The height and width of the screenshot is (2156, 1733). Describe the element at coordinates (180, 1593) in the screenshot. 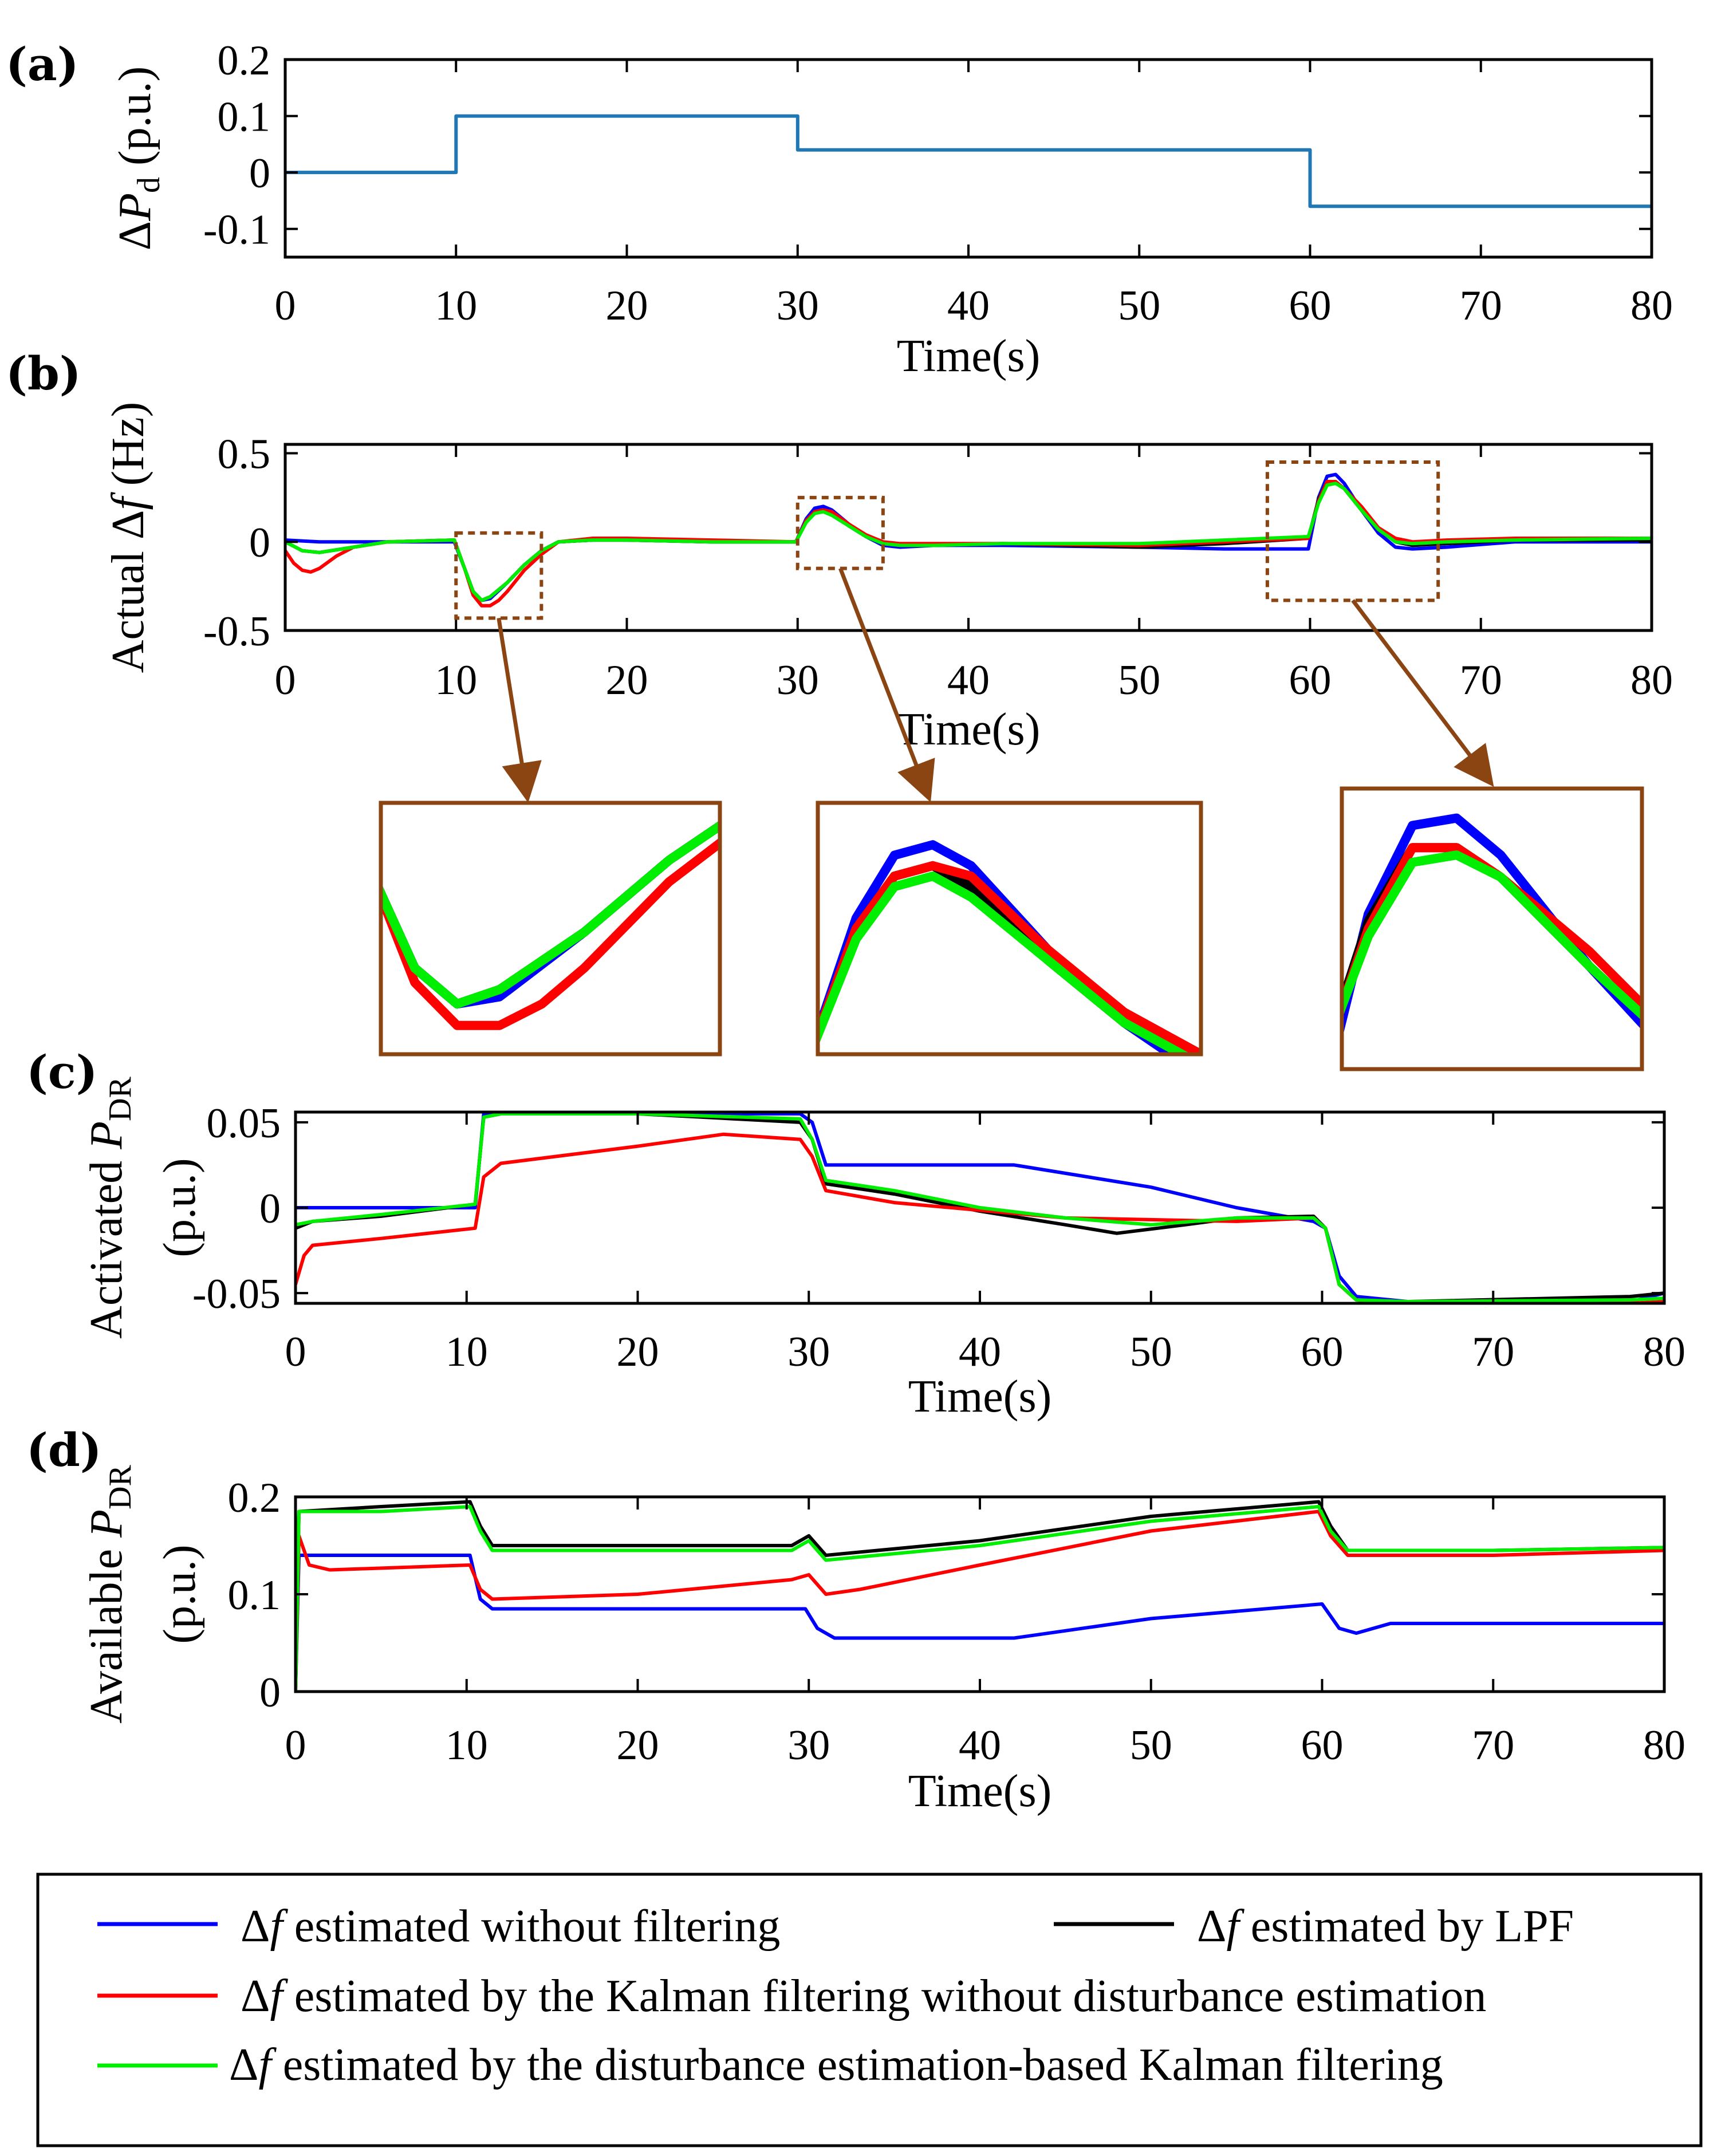

I see `panel-d-ylabel-units: (p.u.)` at that location.